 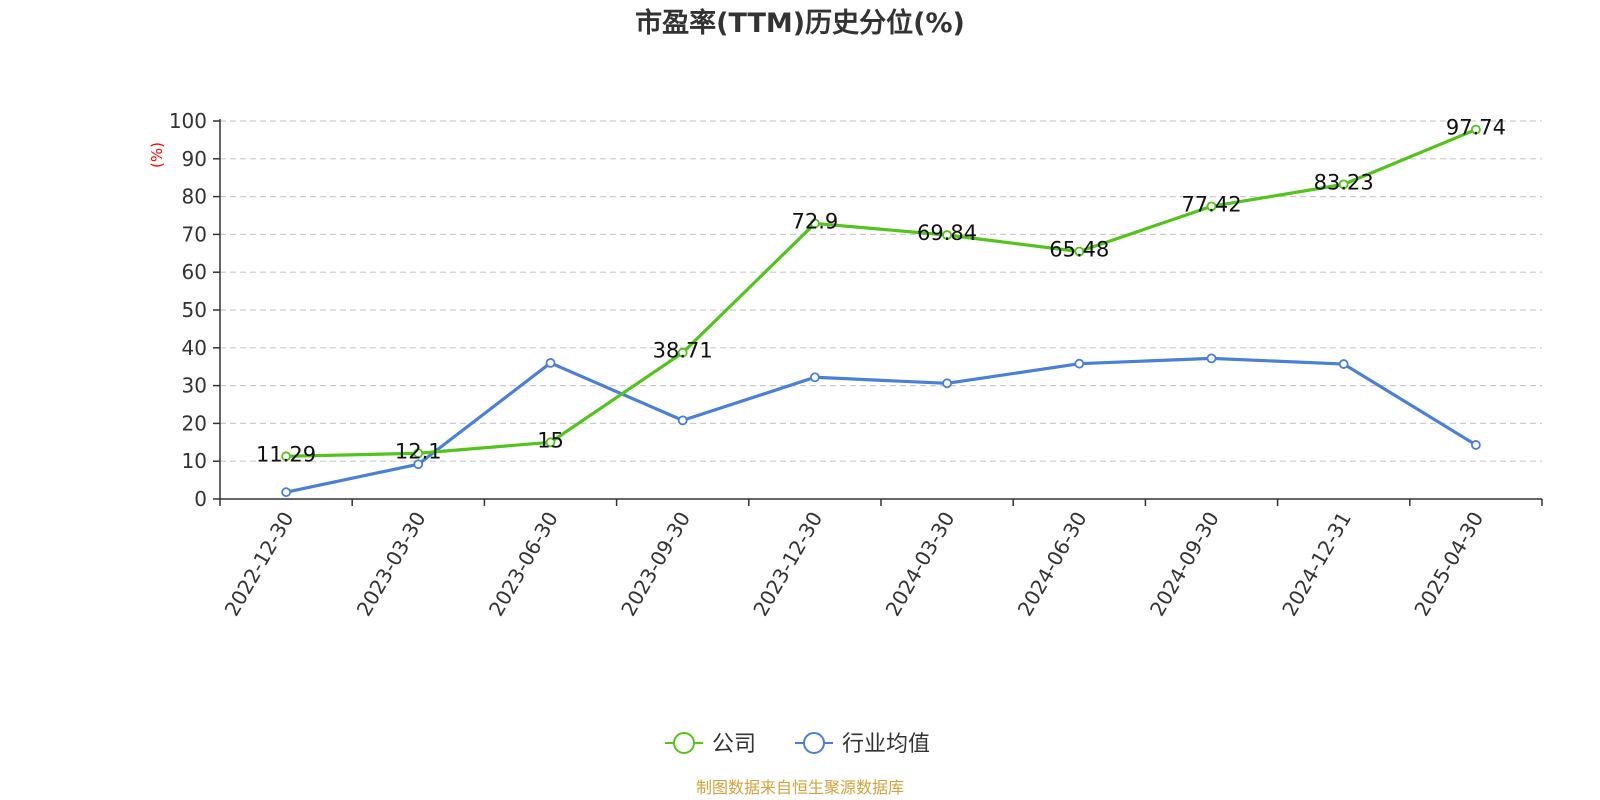 What do you see at coordinates (523, 564) in the screenshot?
I see `x-tick-label: 2023-06-30` at bounding box center [523, 564].